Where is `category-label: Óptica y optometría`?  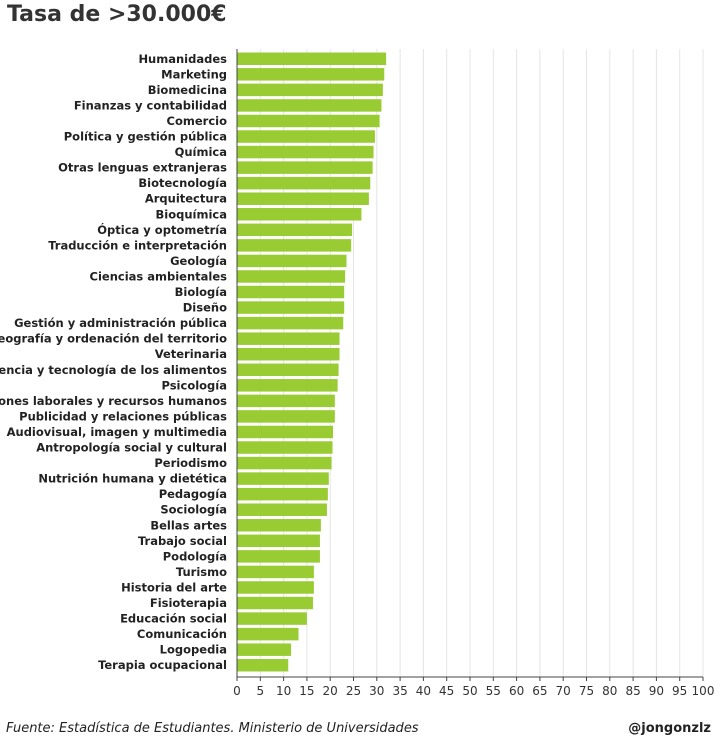 category-label: Óptica y optometría is located at coordinates (162, 229).